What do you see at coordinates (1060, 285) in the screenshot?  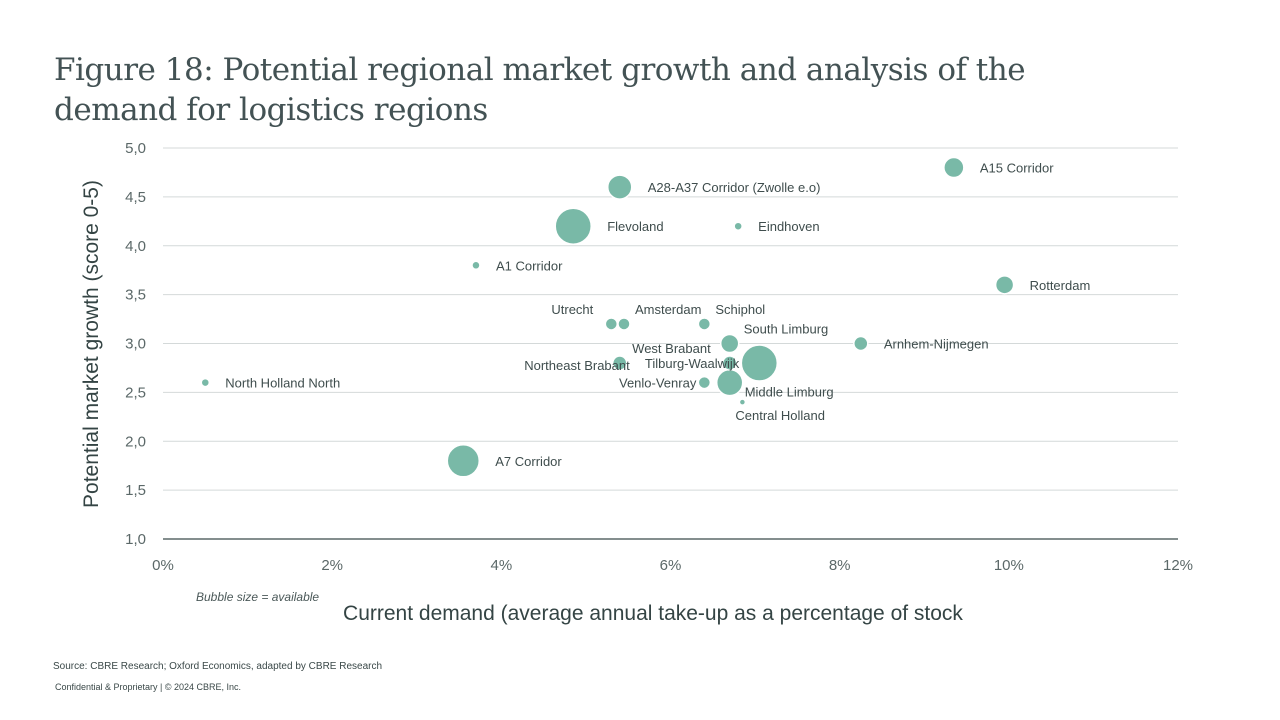 I see `data-label-rotterdam: Rotterdam` at bounding box center [1060, 285].